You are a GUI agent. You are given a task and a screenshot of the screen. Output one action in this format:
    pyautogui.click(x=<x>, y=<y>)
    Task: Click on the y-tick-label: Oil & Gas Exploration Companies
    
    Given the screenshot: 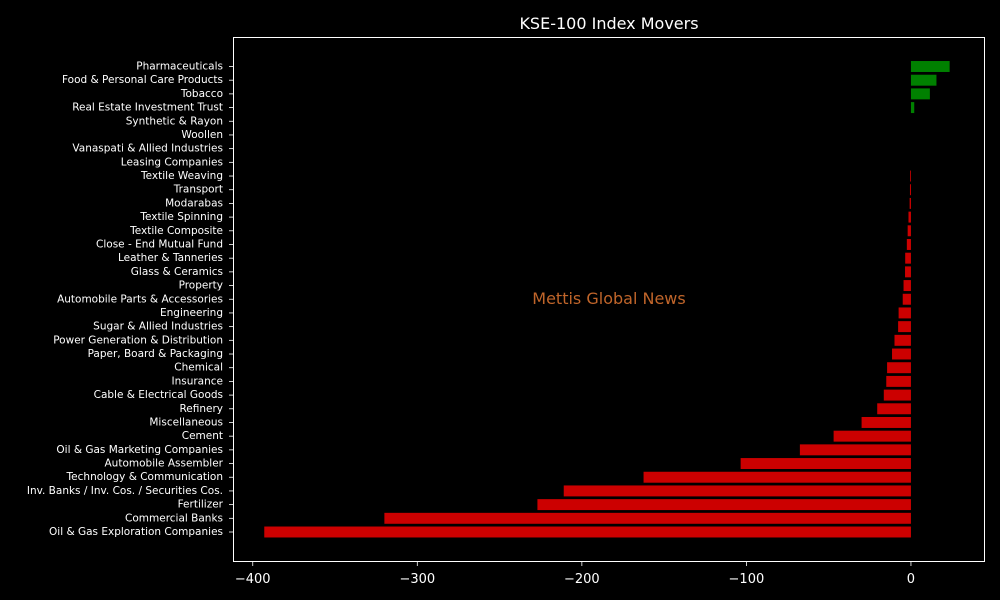 What is the action you would take?
    pyautogui.click(x=136, y=532)
    